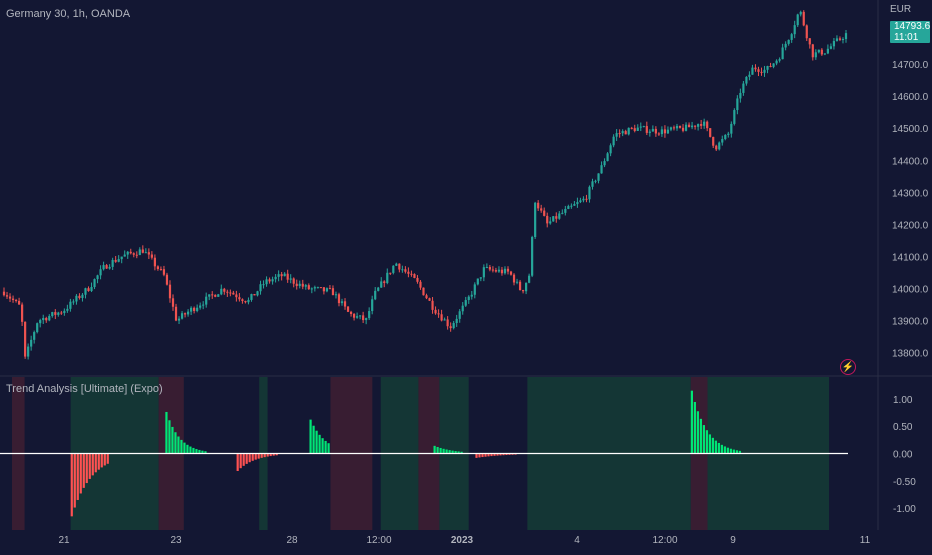 The height and width of the screenshot is (555, 932). Describe the element at coordinates (84, 389) in the screenshot. I see `indicator-title: Trend Analysis [Ultimate] (Expo)` at that location.